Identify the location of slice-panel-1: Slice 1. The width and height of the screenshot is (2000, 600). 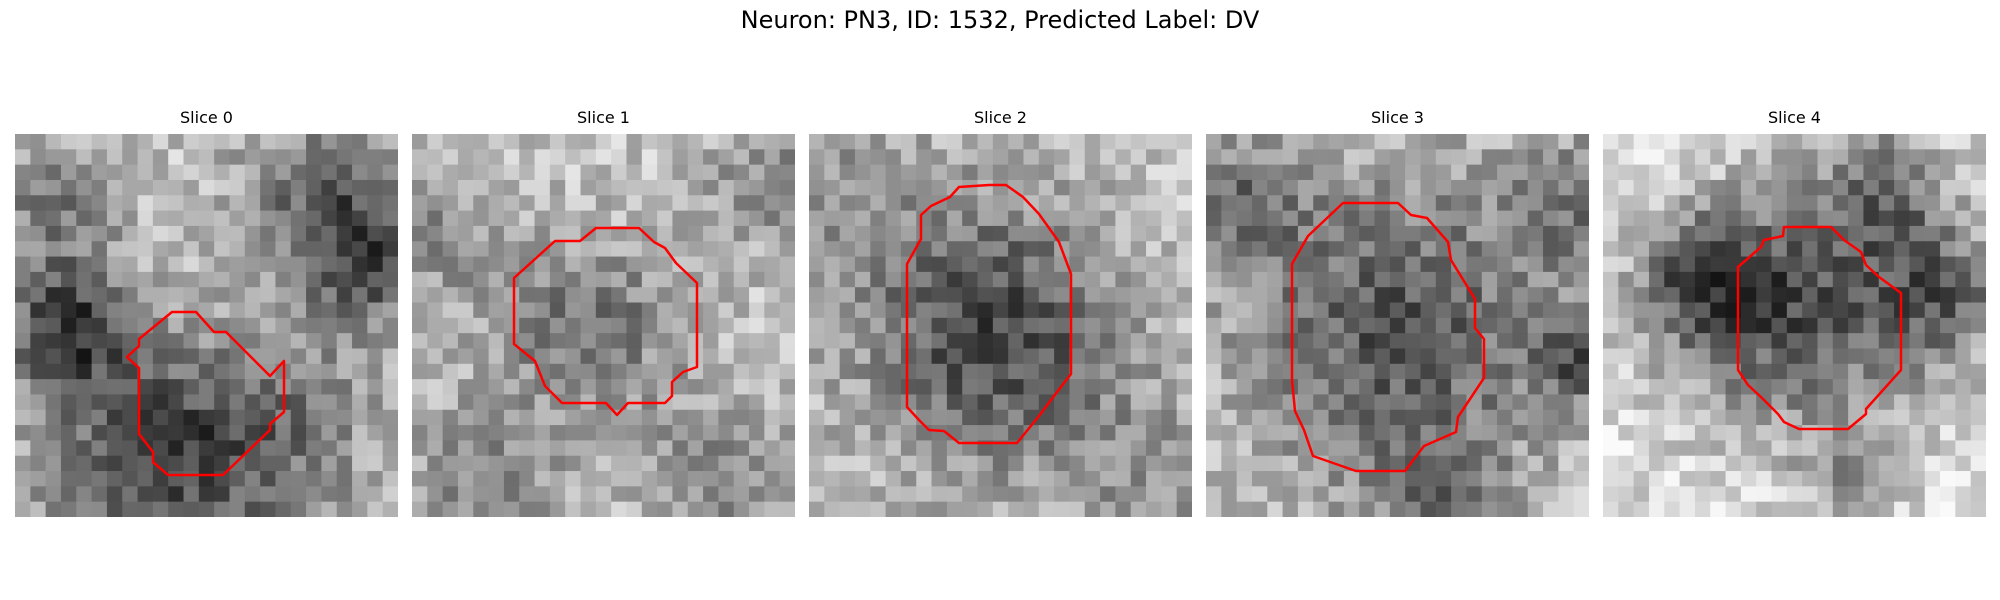
(603, 313).